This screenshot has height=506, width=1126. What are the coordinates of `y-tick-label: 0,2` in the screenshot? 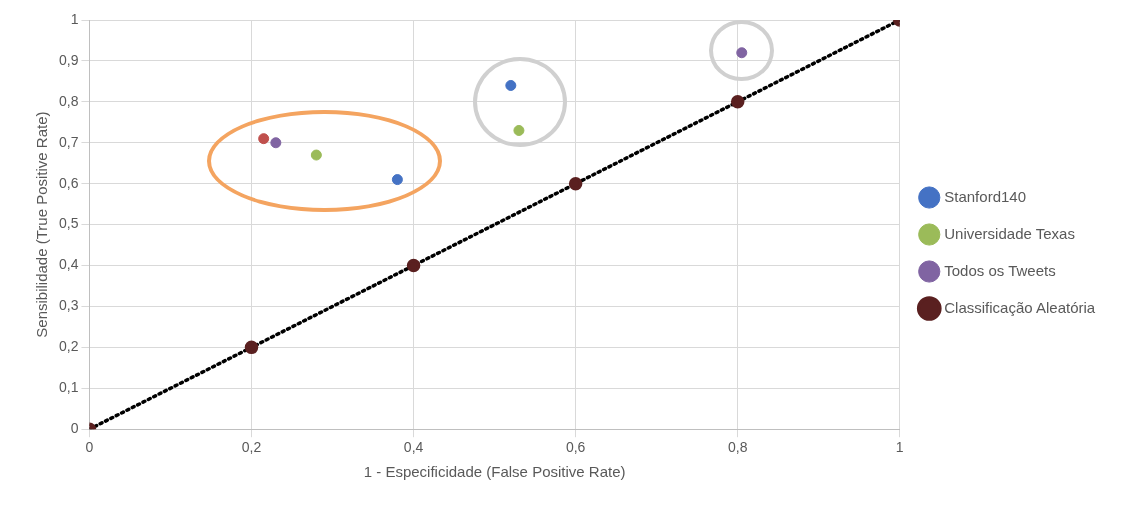 It's located at (68, 346).